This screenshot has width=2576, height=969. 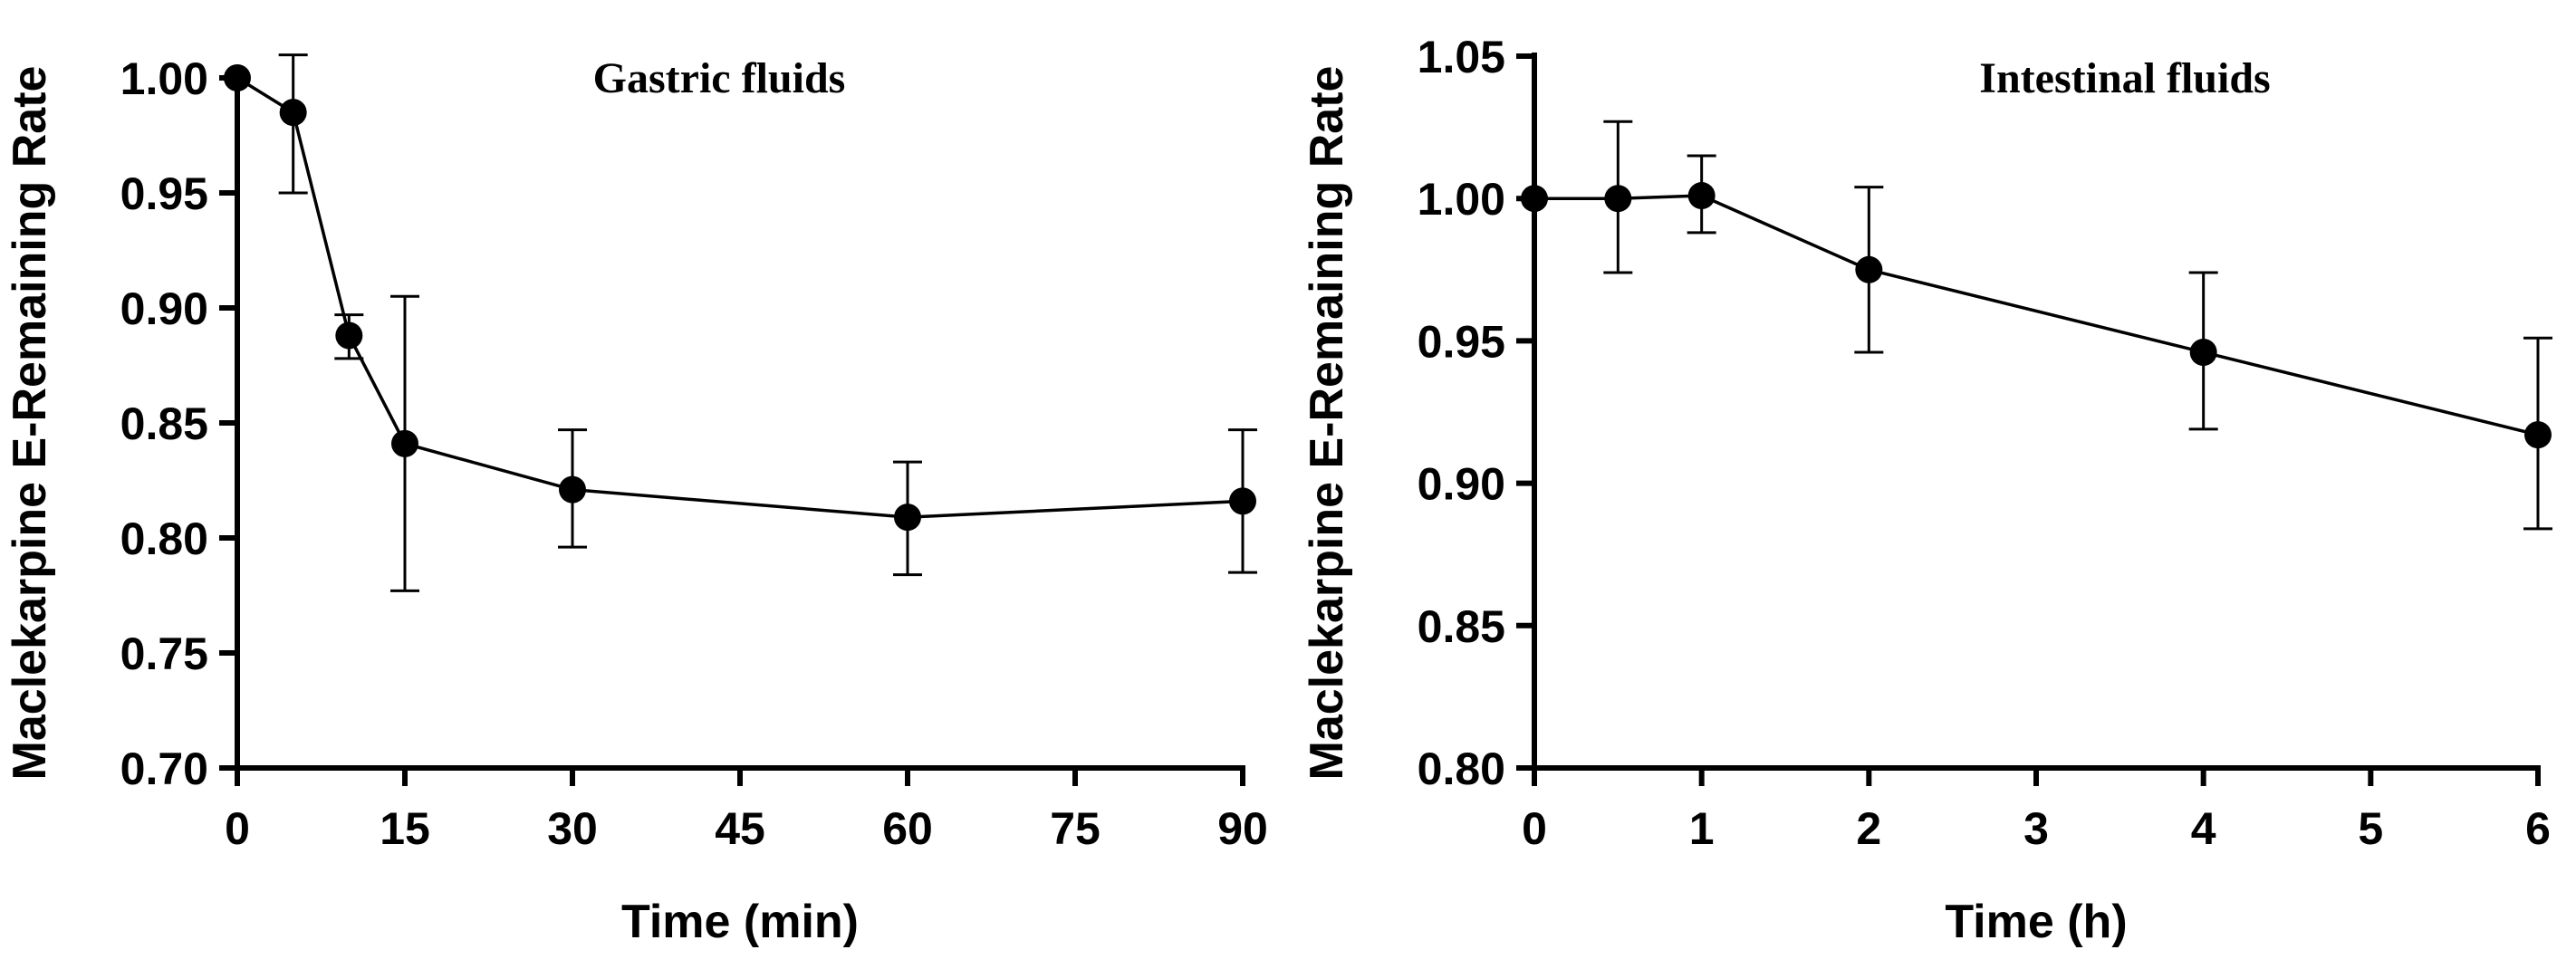 What do you see at coordinates (2036, 922) in the screenshot?
I see `x-axis-title: Time (h)` at bounding box center [2036, 922].